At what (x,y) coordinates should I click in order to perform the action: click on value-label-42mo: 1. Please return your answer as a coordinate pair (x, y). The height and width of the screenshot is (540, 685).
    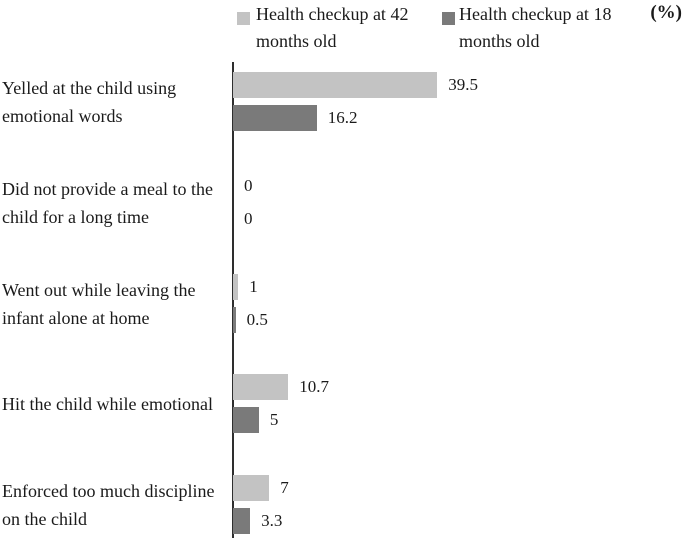
    Looking at the image, I should click on (253, 286).